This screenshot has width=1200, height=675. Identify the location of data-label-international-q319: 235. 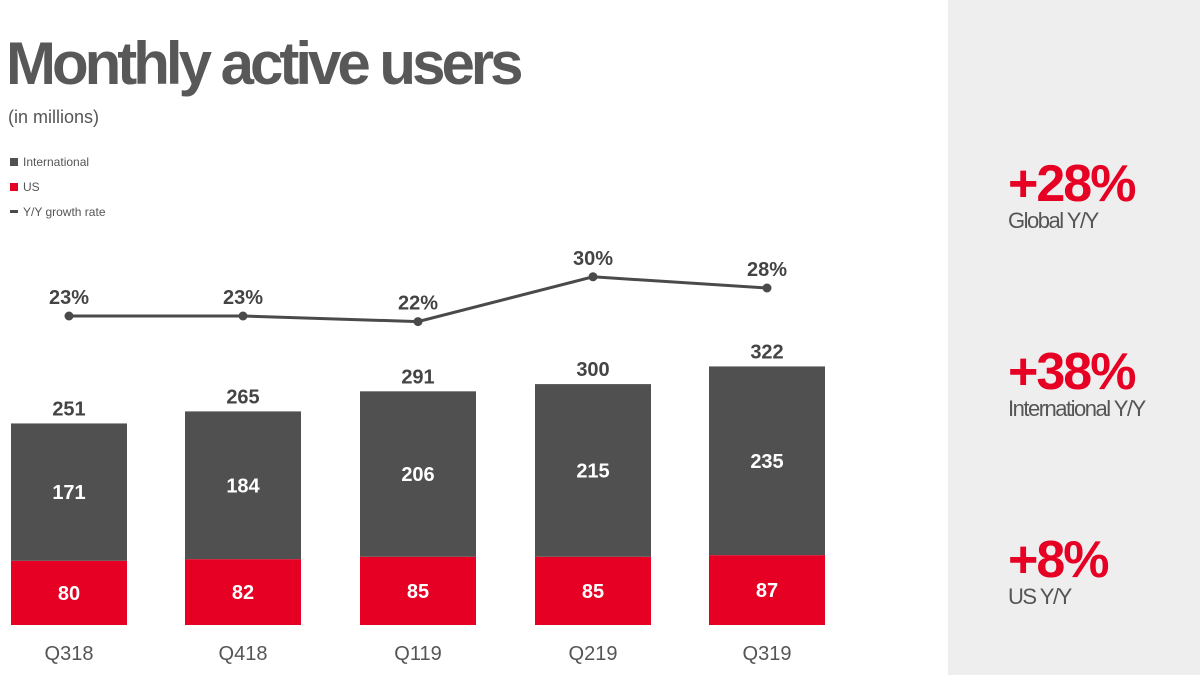
(766, 462).